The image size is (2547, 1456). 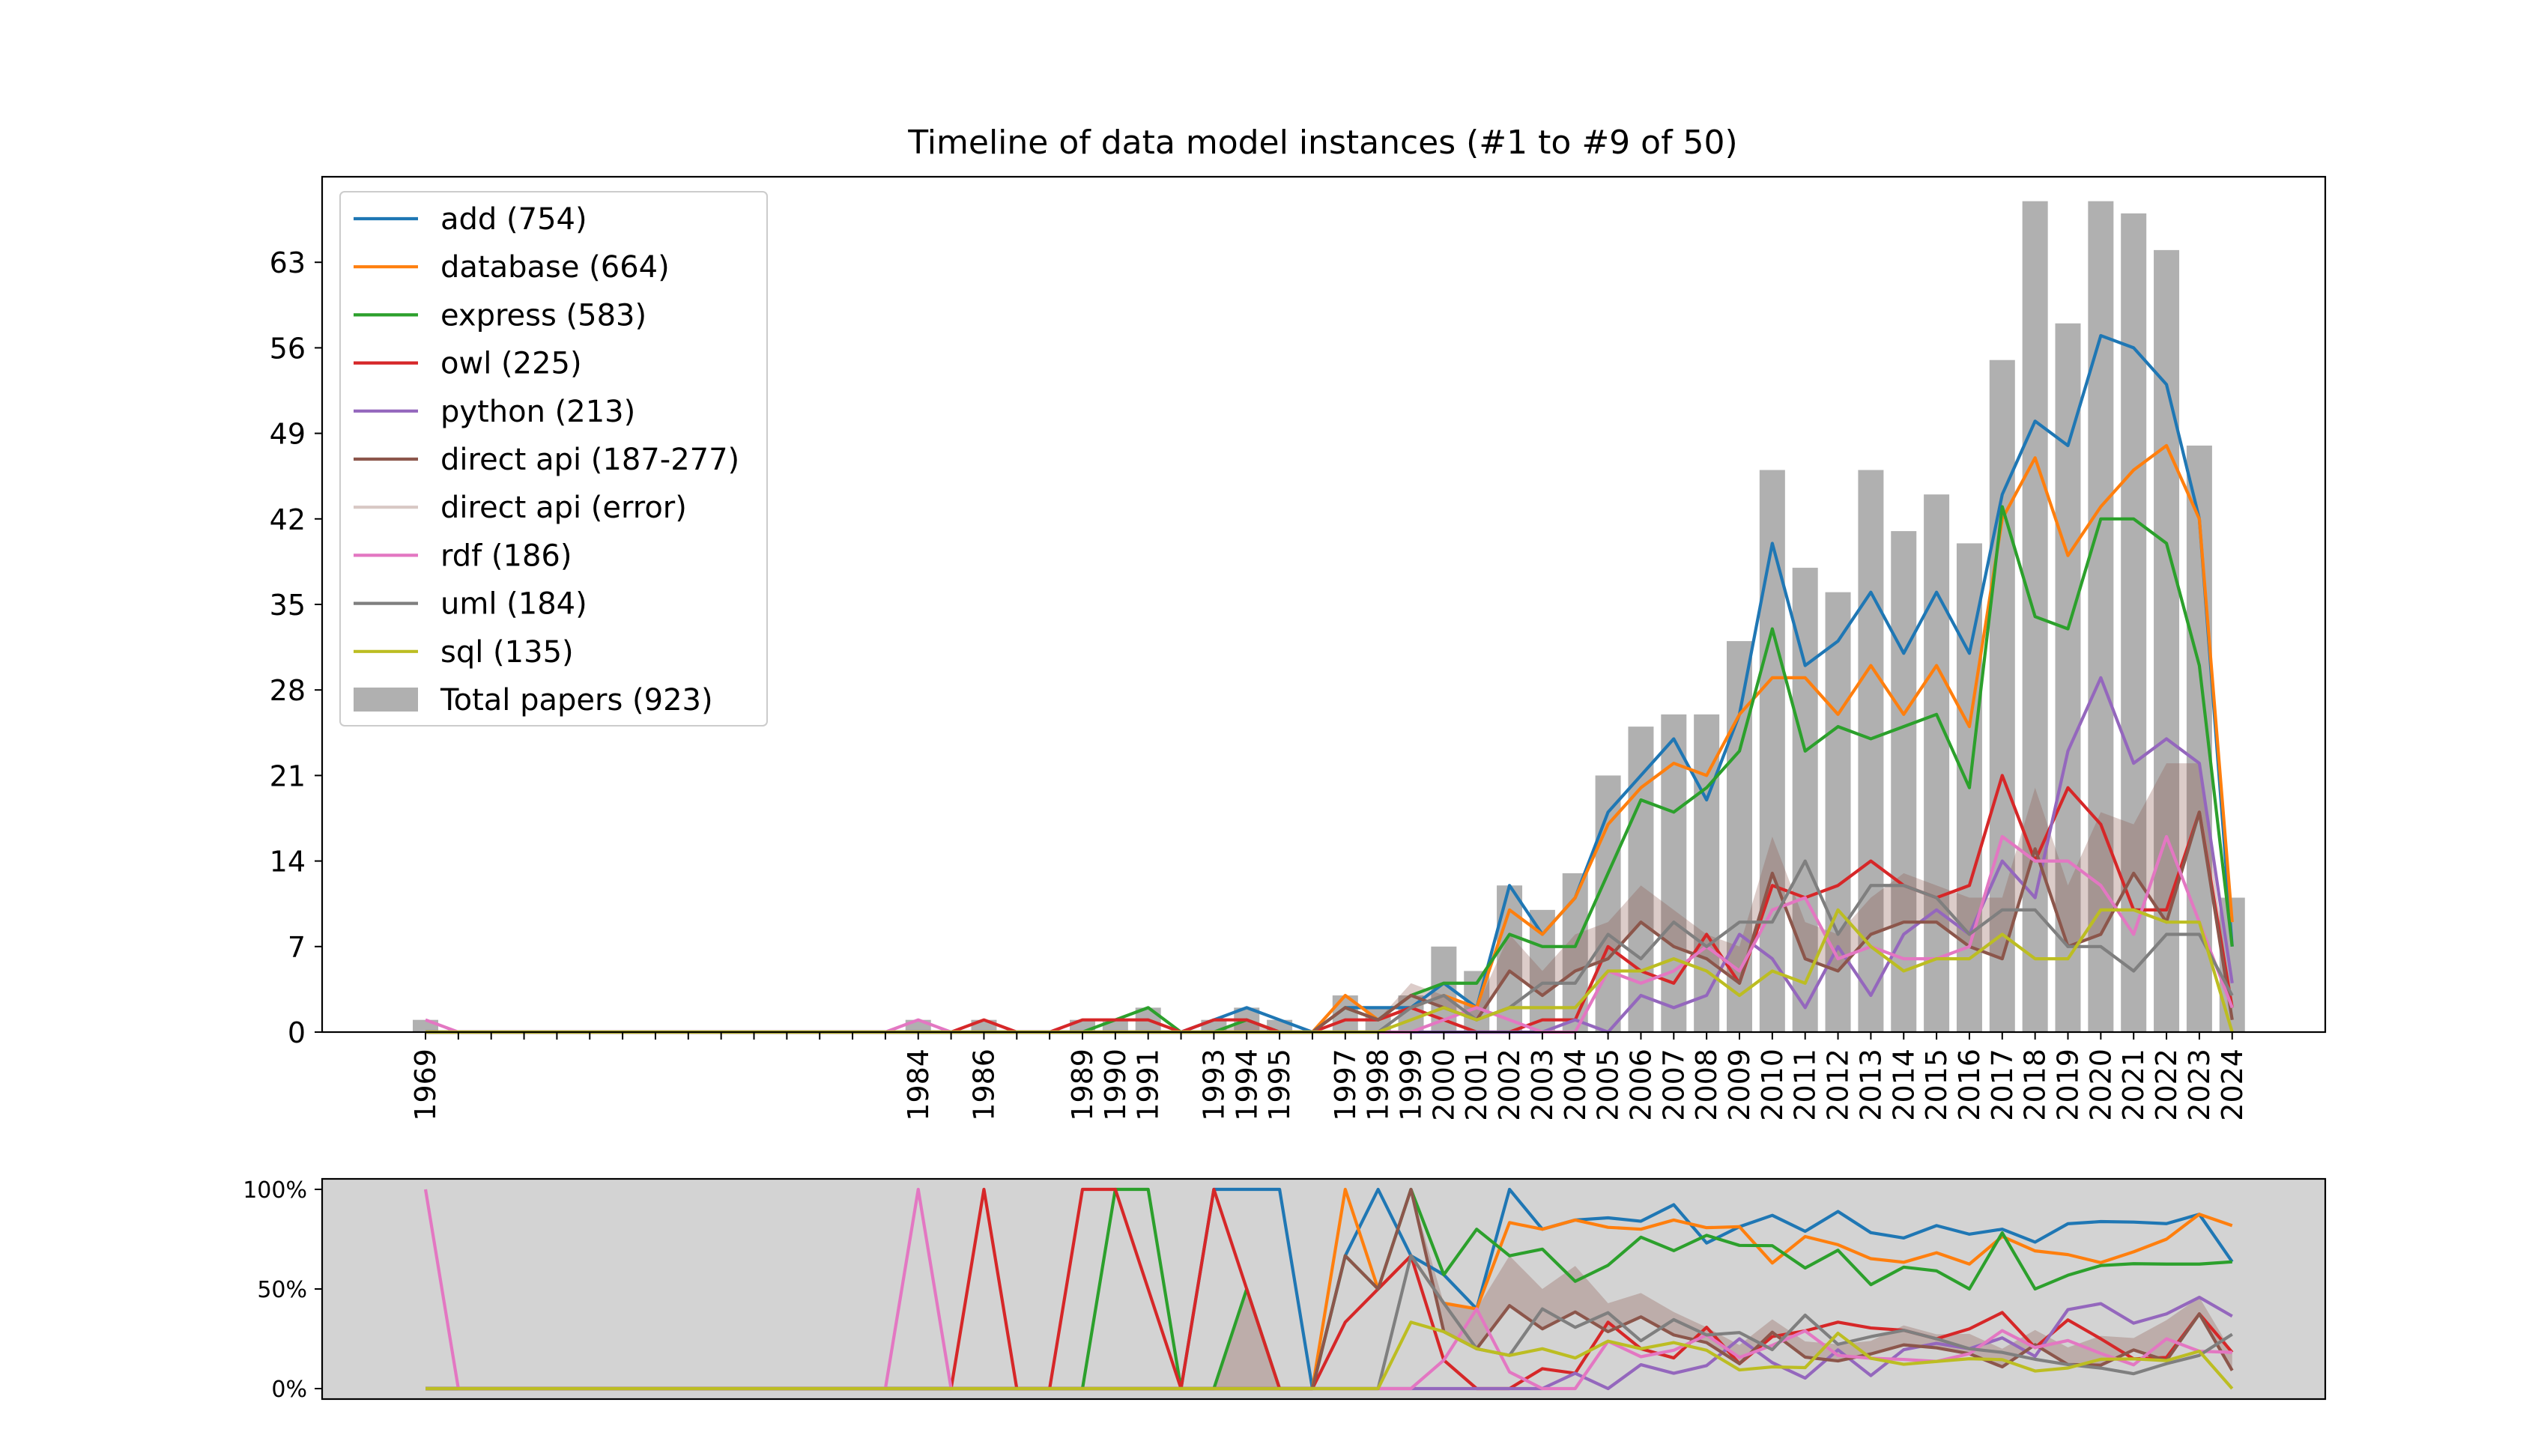 What do you see at coordinates (2166, 1085) in the screenshot?
I see `x-tick-label: 2022` at bounding box center [2166, 1085].